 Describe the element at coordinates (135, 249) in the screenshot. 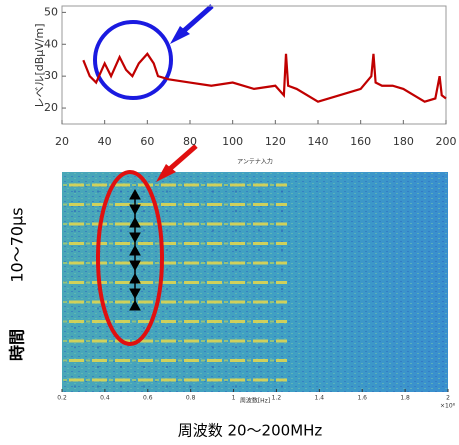

I see `period-arrows` at that location.